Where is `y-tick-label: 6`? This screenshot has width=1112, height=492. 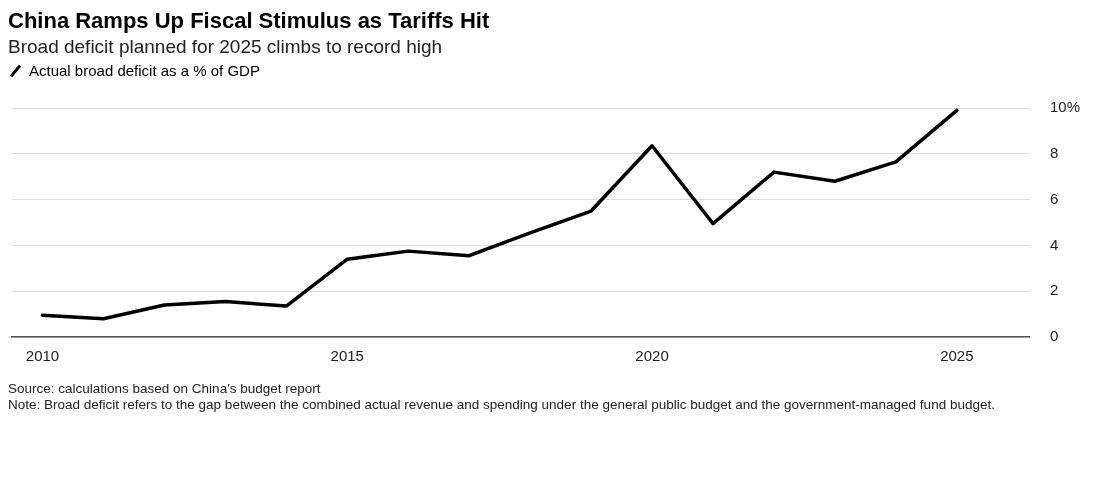 y-tick-label: 6 is located at coordinates (1054, 198).